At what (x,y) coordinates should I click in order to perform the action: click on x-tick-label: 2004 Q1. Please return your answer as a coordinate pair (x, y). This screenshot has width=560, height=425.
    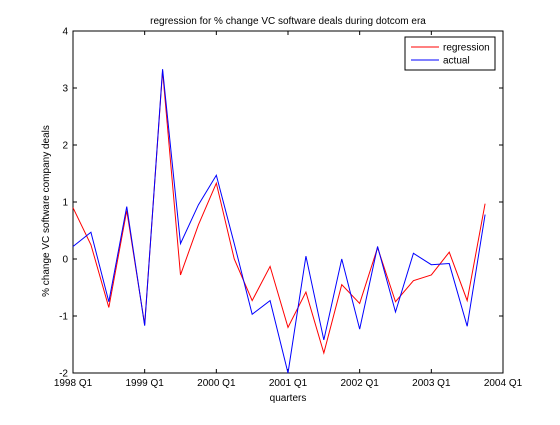
    Looking at the image, I should click on (503, 383).